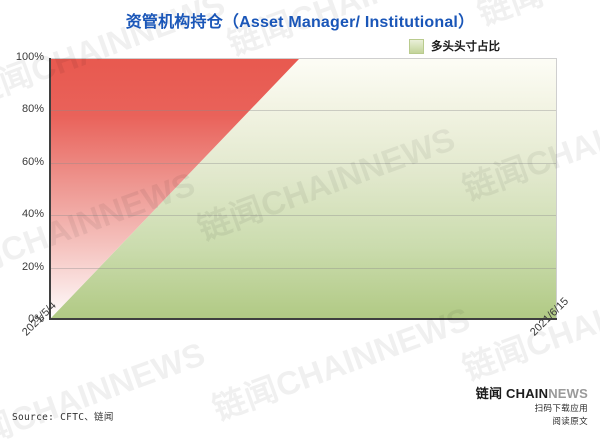 The image size is (600, 439). Describe the element at coordinates (32, 161) in the screenshot. I see `y-tick-label: 60%` at that location.